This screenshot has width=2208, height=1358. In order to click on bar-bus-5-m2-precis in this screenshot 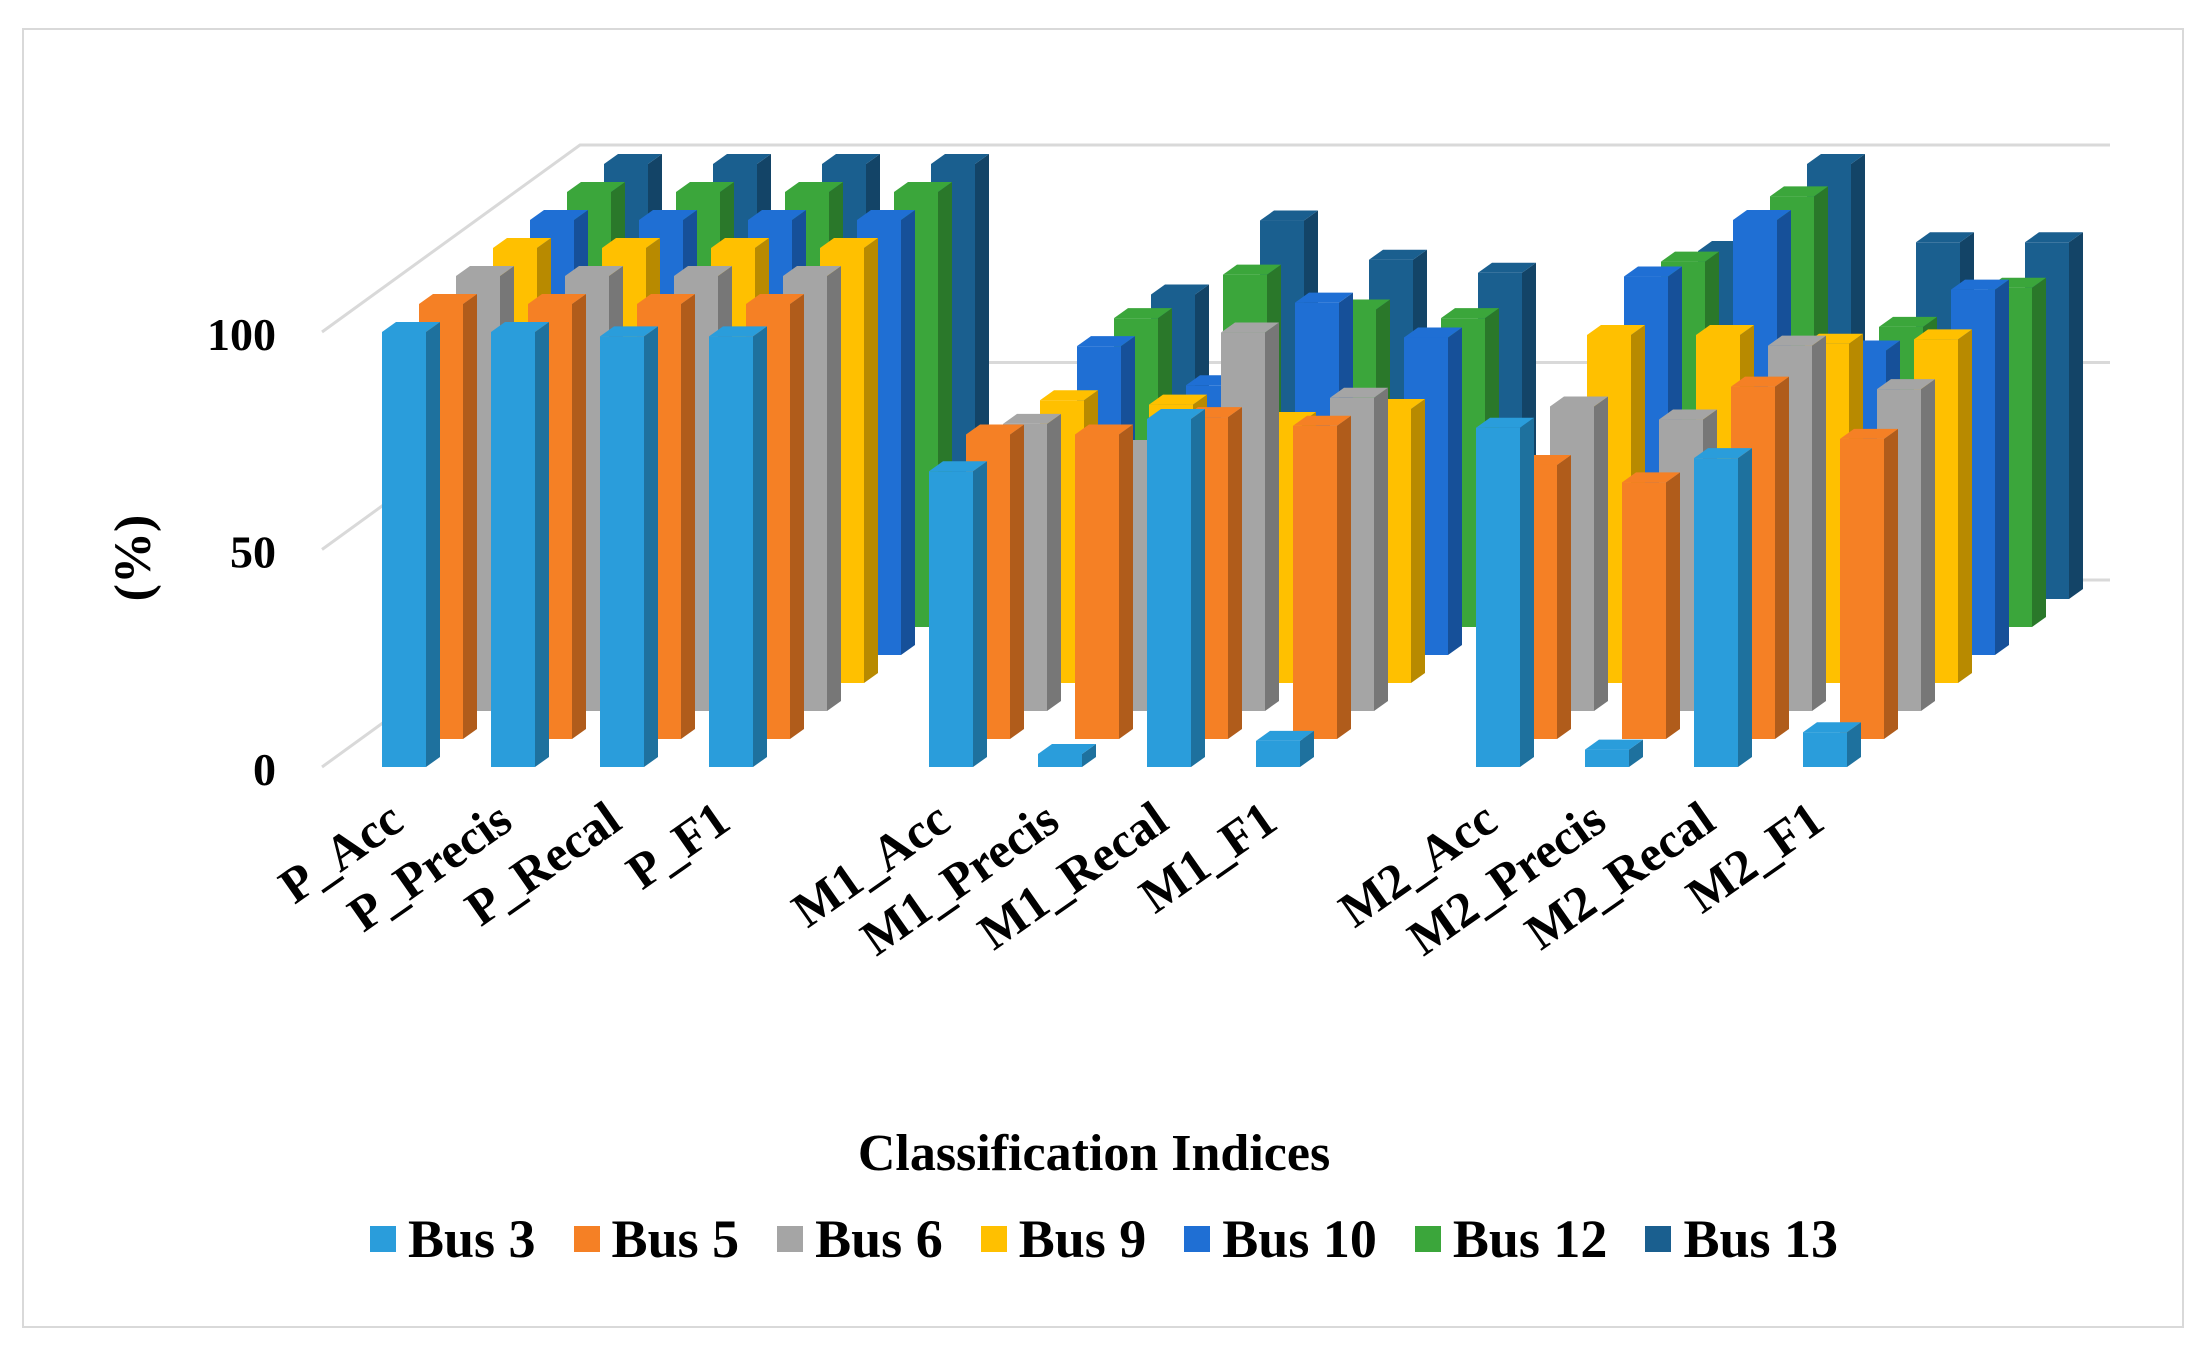, I will do `click(1651, 605)`.